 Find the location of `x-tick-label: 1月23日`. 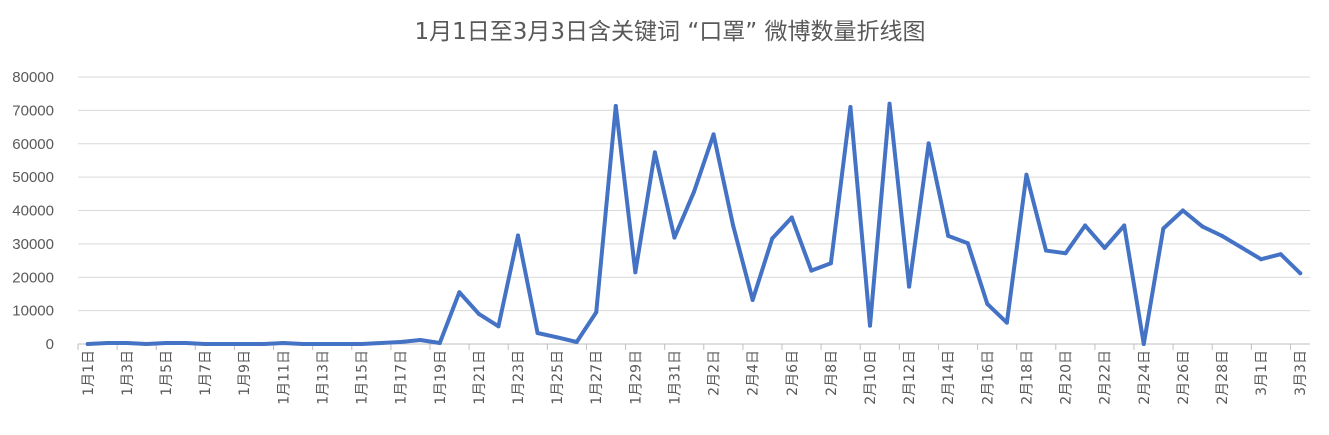

x-tick-label: 1月23日 is located at coordinates (519, 377).